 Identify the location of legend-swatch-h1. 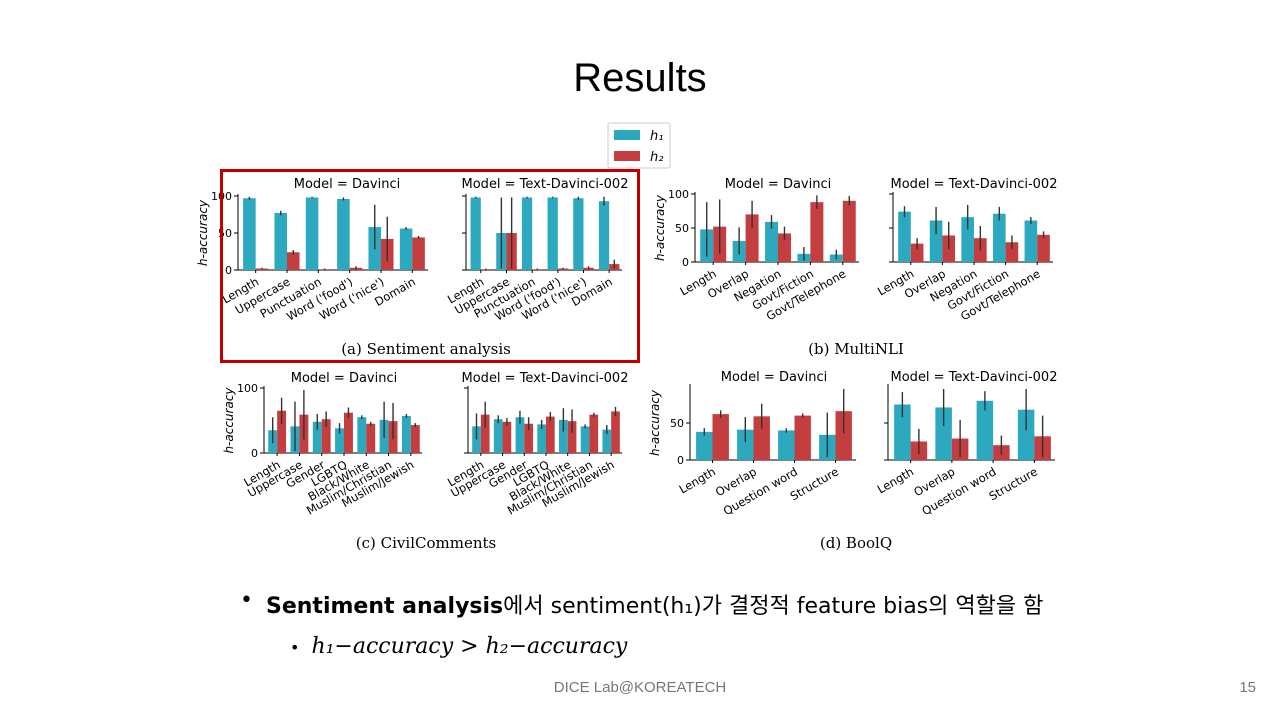
(627, 135).